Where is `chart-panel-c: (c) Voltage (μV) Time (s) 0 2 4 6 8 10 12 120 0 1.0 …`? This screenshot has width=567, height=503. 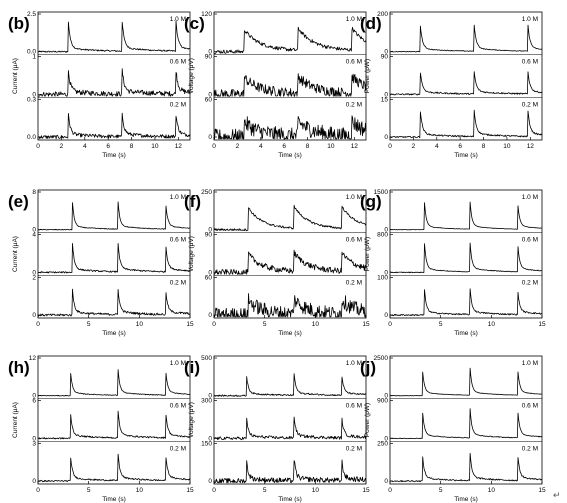
chart-panel-c: (c) Voltage (μV) Time (s) 0 2 4 6 8 10 12 120 0 1.0 … is located at coordinates (275, 85).